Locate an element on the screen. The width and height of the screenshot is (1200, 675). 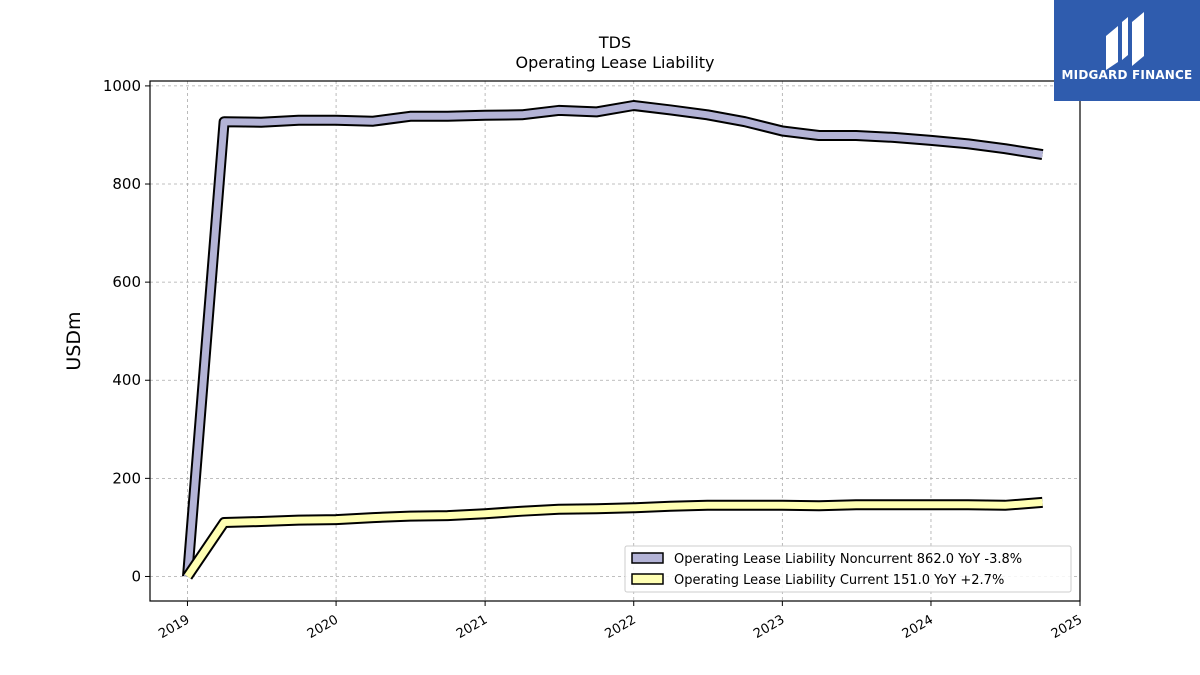
x-axis-ticks: 2019 2020 2021 2022 2023 2024 2025 is located at coordinates (620, 621).